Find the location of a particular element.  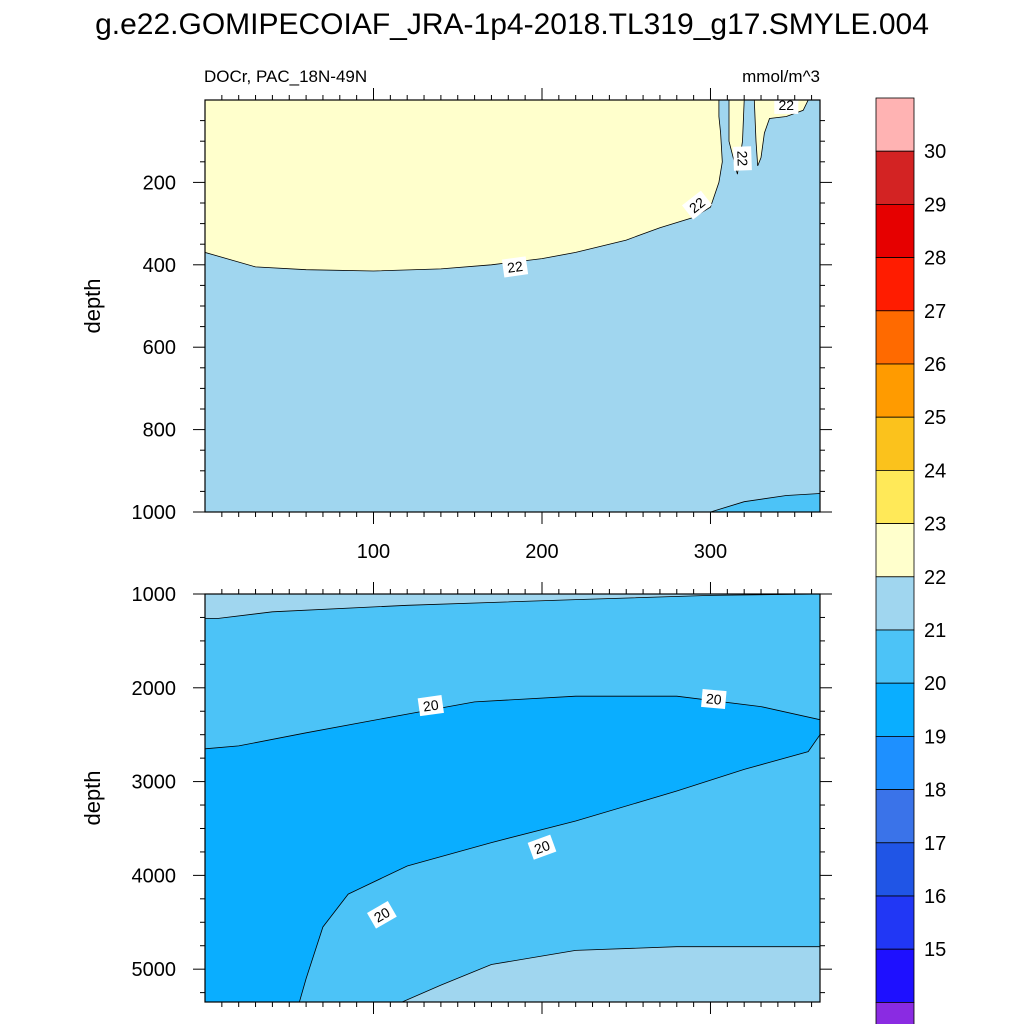

y-tick-label: 4000 is located at coordinates (154, 876).